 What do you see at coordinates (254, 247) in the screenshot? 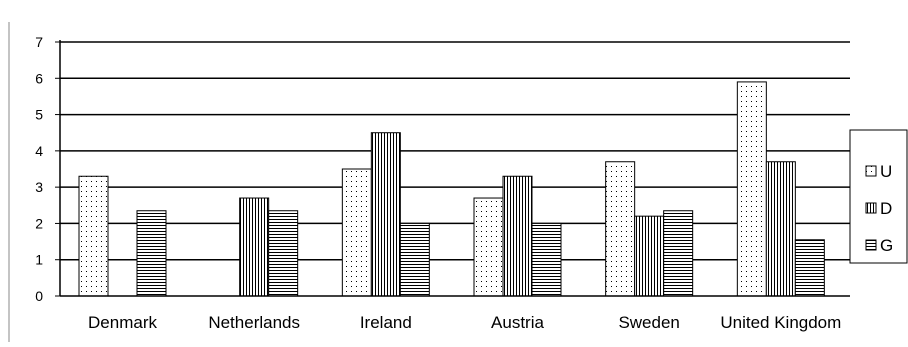
I see `bar-d-netherlands` at bounding box center [254, 247].